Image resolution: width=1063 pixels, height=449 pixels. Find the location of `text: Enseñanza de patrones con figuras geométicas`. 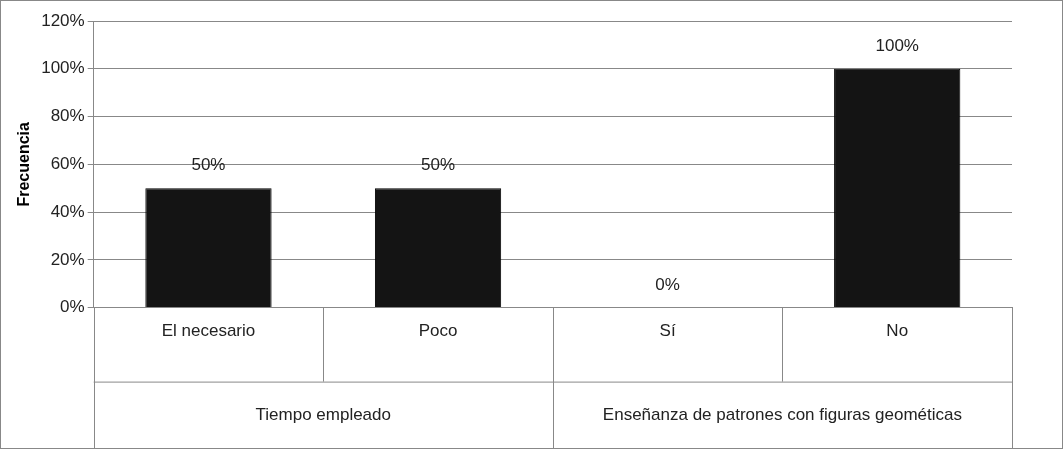

text: Enseñanza de patrones con figuras geométicas is located at coordinates (782, 415).